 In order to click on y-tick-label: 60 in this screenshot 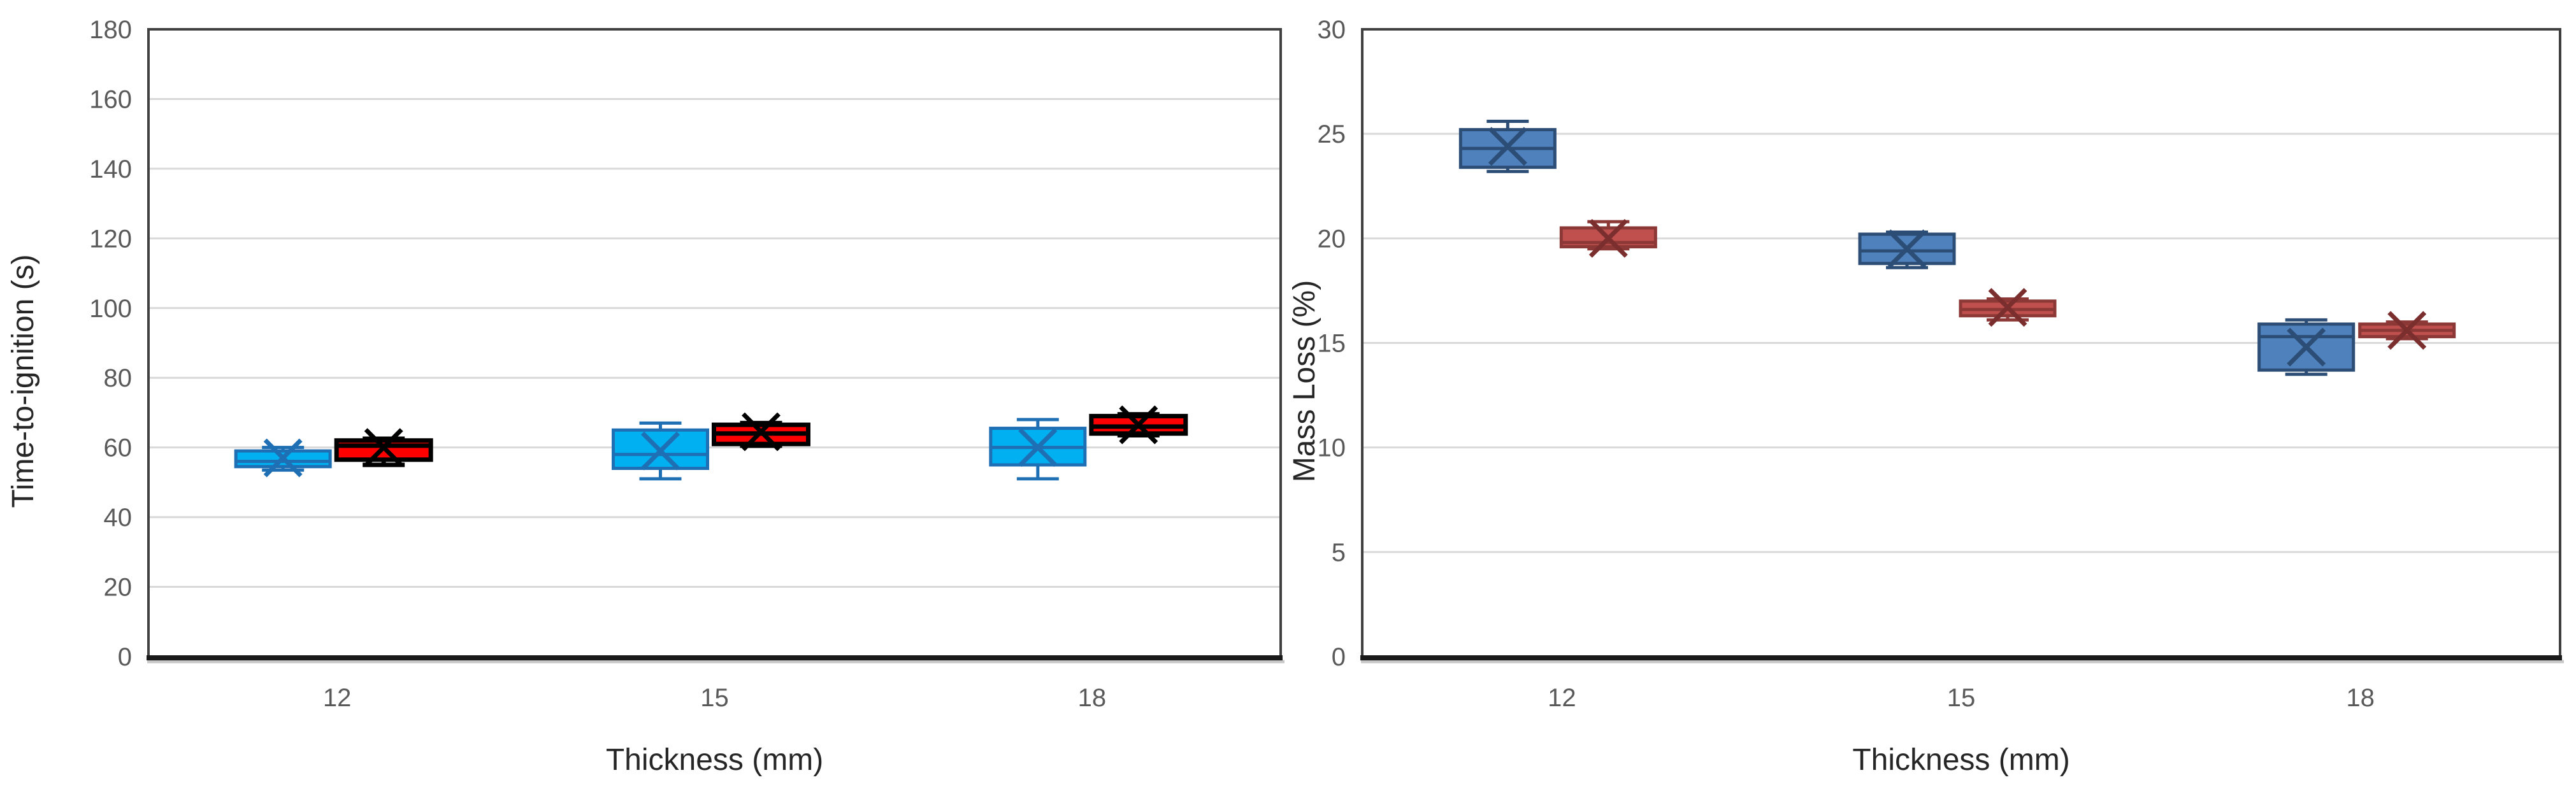, I will do `click(118, 448)`.